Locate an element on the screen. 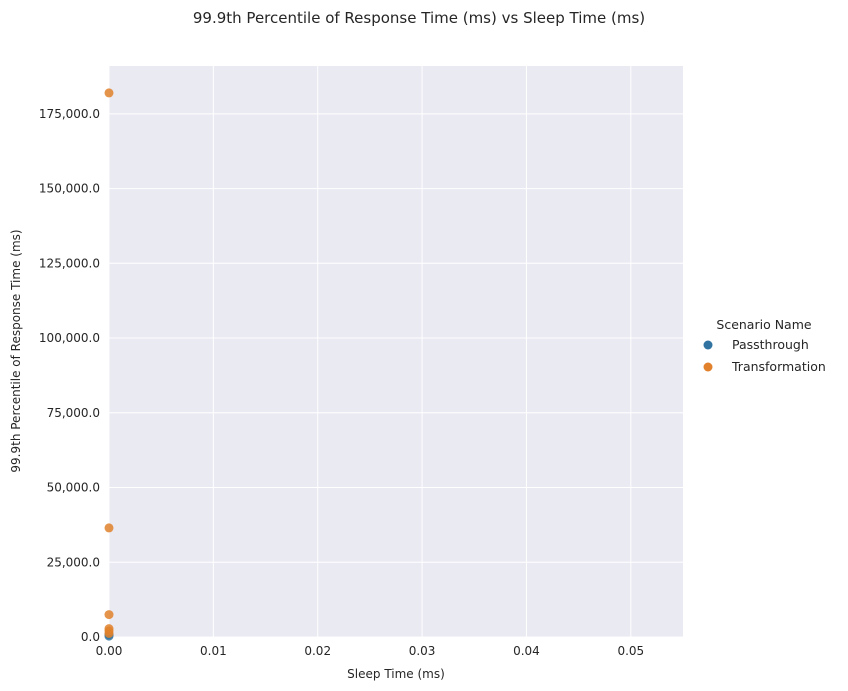 This screenshot has width=848, height=691. legend: Scenario Name Passthrough Transformation is located at coordinates (764, 345).